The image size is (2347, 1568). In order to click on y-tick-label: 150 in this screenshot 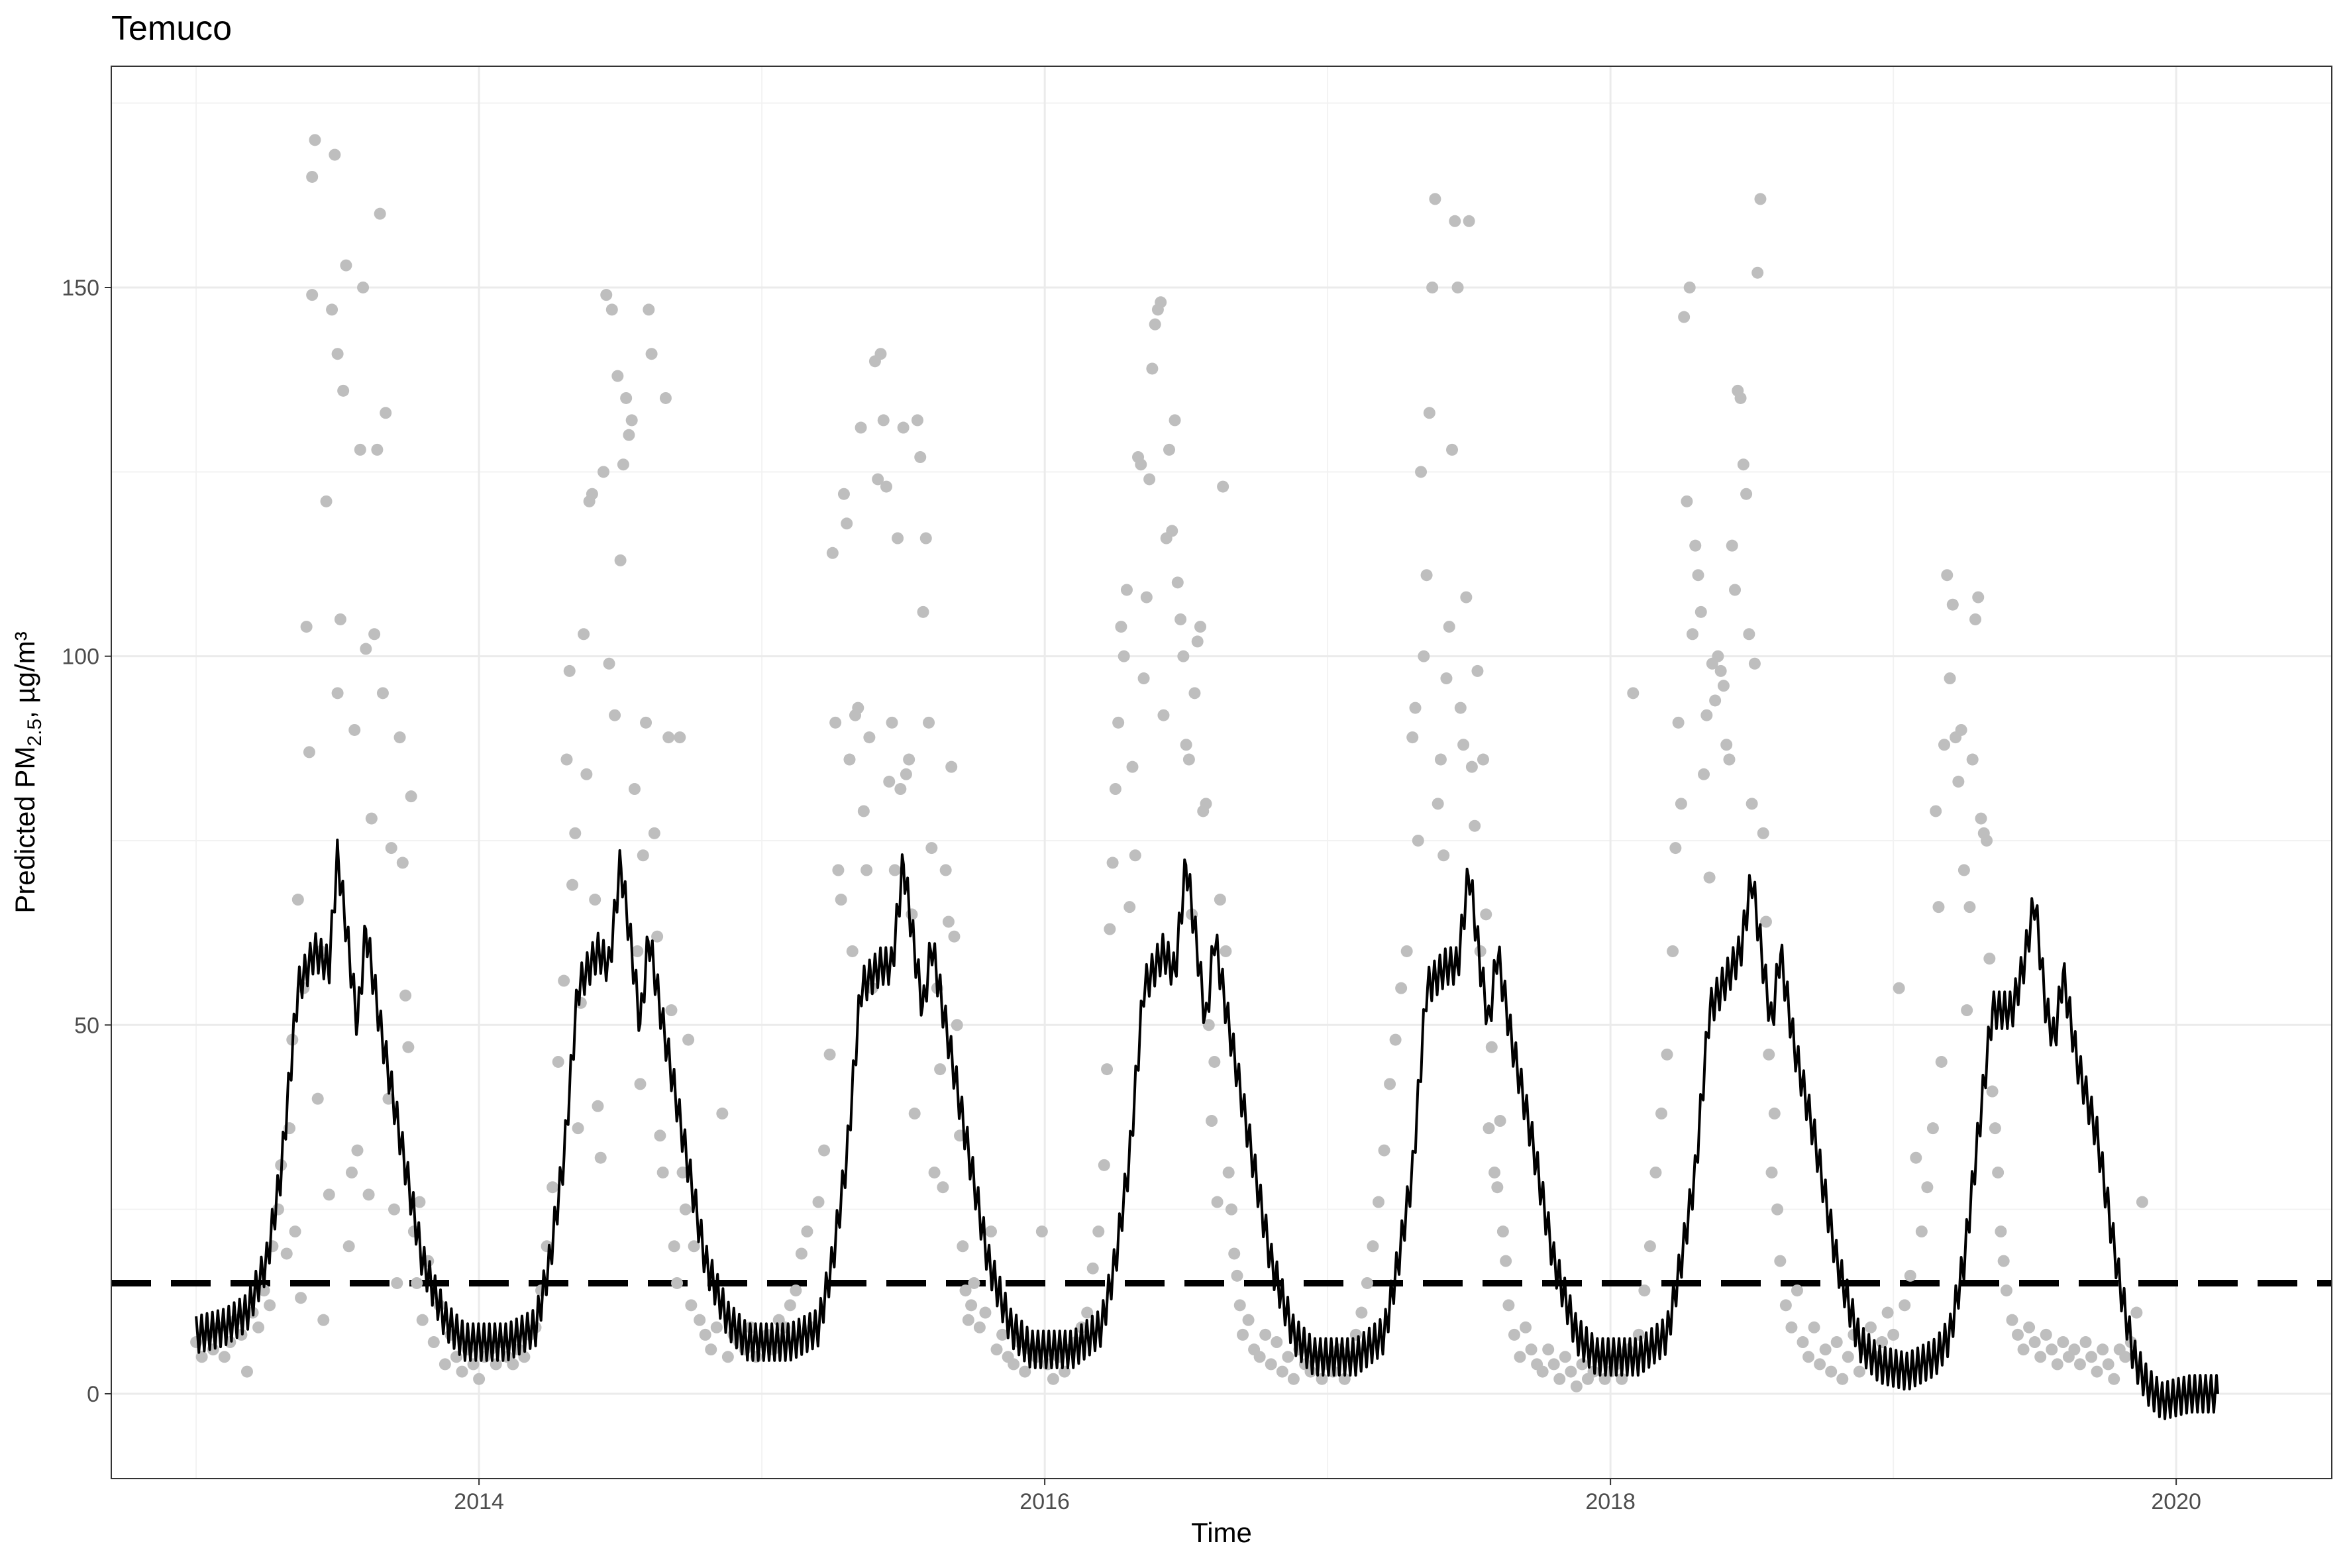, I will do `click(80, 288)`.